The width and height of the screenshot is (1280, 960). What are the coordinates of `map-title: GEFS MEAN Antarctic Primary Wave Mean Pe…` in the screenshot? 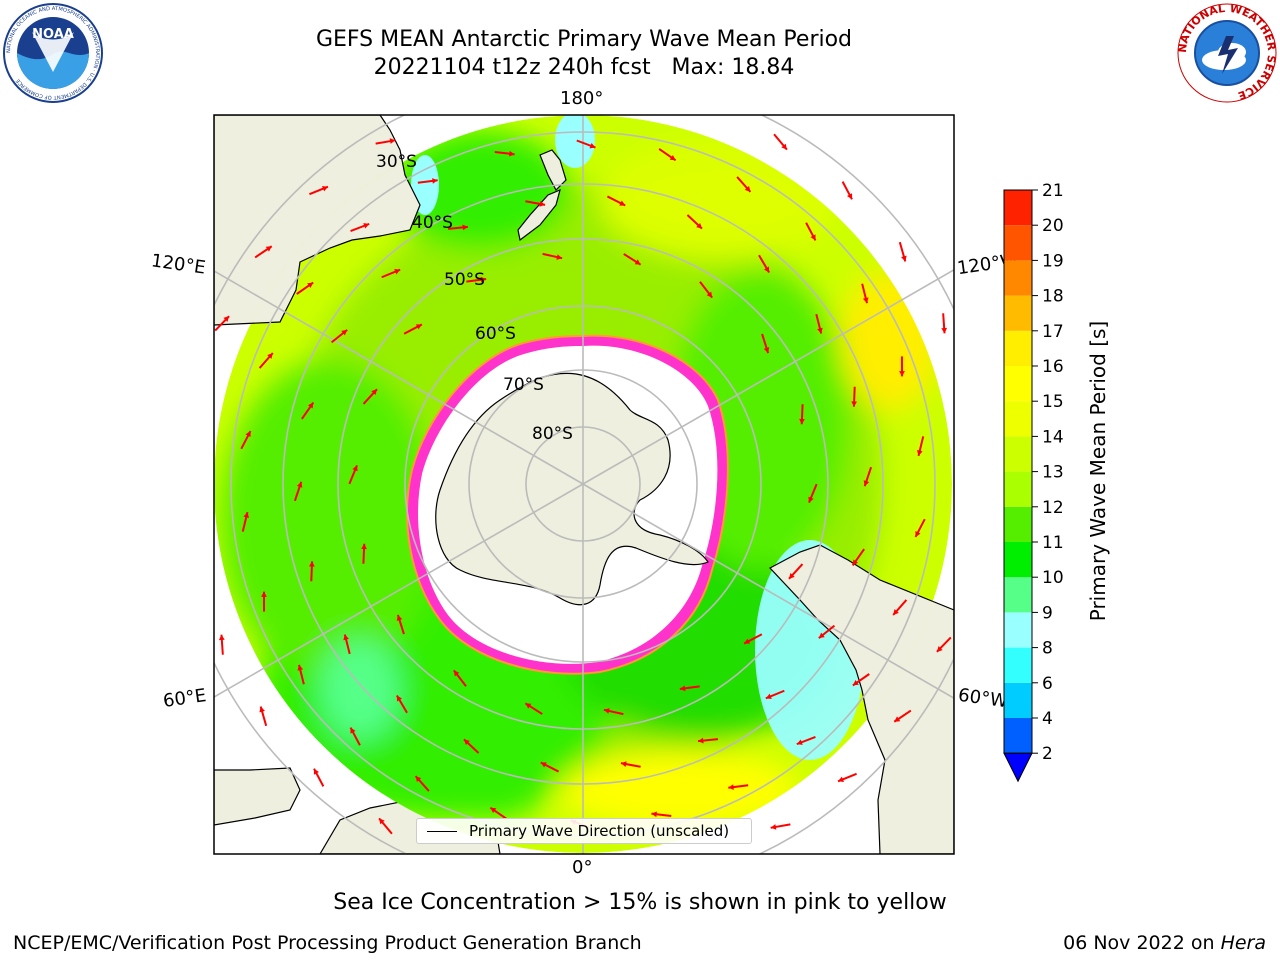 It's located at (584, 39).